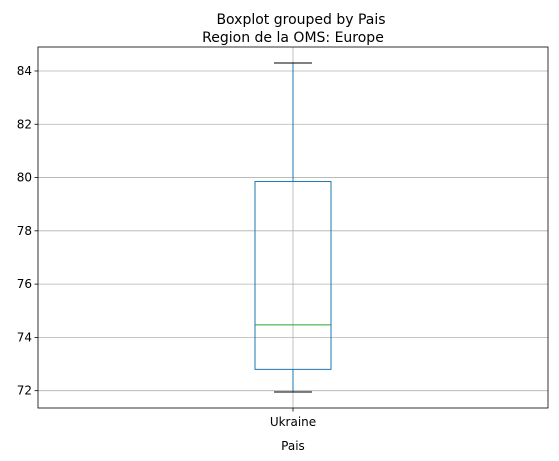 Image resolution: width=559 pixels, height=461 pixels. I want to click on chart-title: Region de la OMS: Europe, so click(293, 38).